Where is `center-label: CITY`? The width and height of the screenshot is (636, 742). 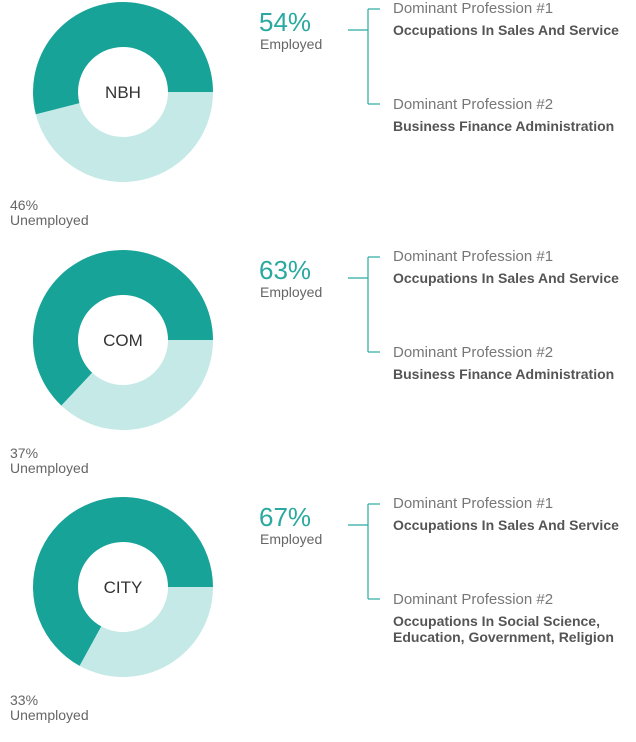 center-label: CITY is located at coordinates (123, 587).